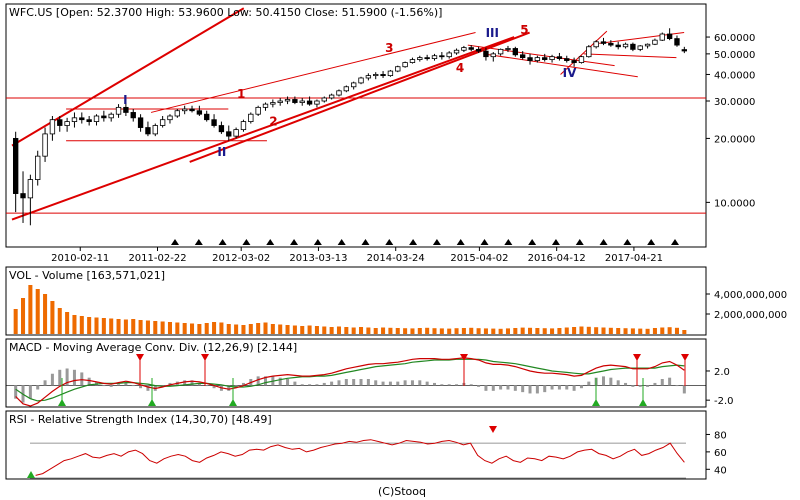 The image size is (800, 500). Describe the element at coordinates (634, 258) in the screenshot. I see `xtick-label-7: 2017-04-21` at that location.